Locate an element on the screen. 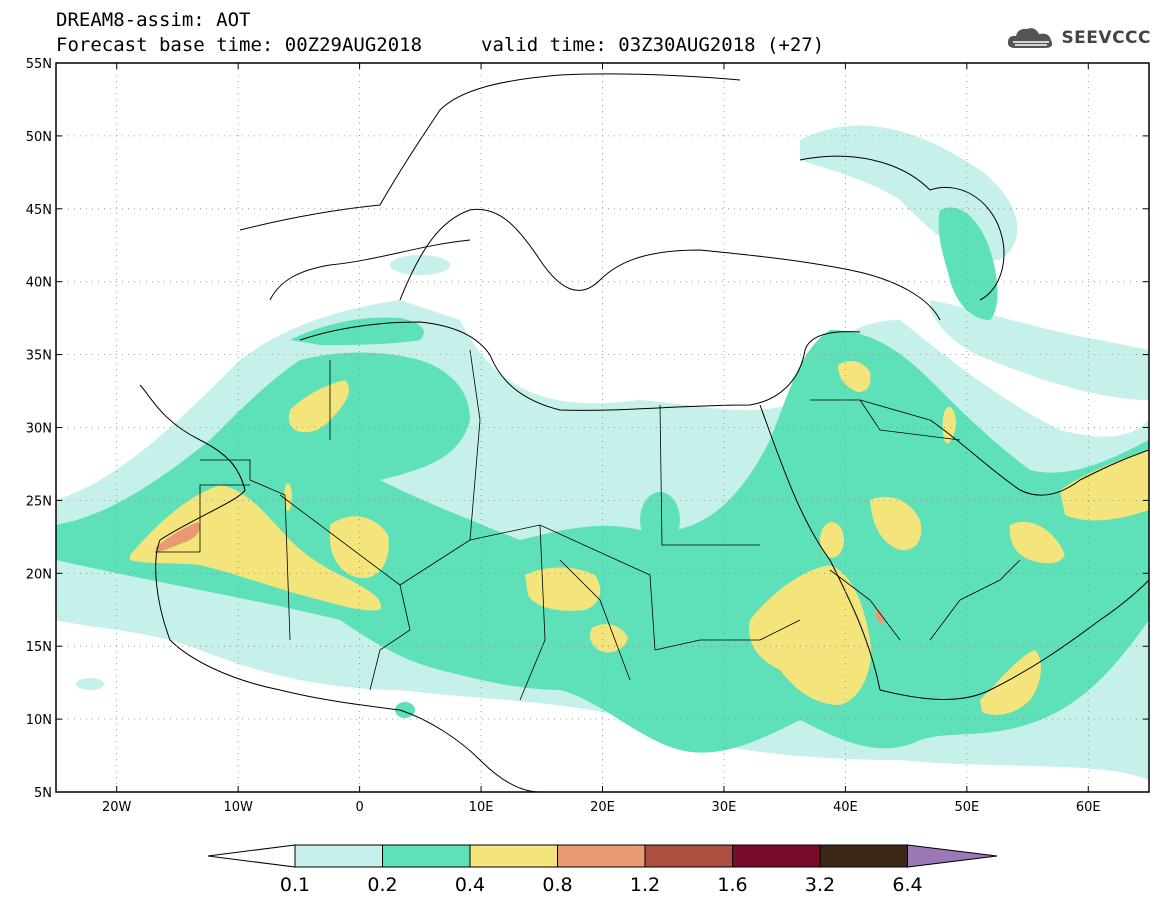  x-tick-label: 20E is located at coordinates (602, 807).